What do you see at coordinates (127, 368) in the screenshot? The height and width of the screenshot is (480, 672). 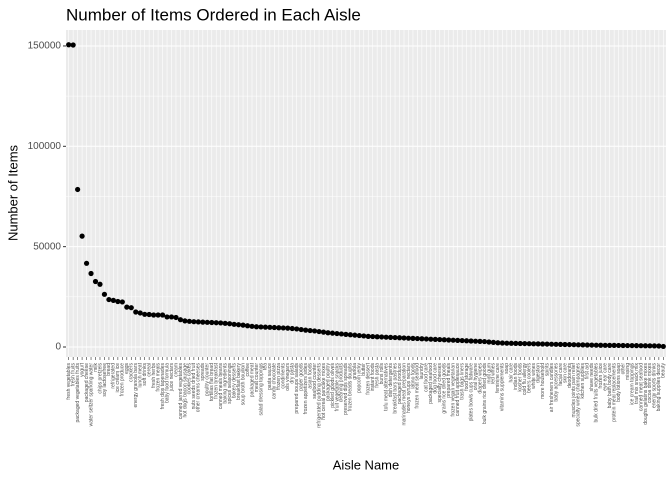 I see `x-tick-label: eggs` at bounding box center [127, 368].